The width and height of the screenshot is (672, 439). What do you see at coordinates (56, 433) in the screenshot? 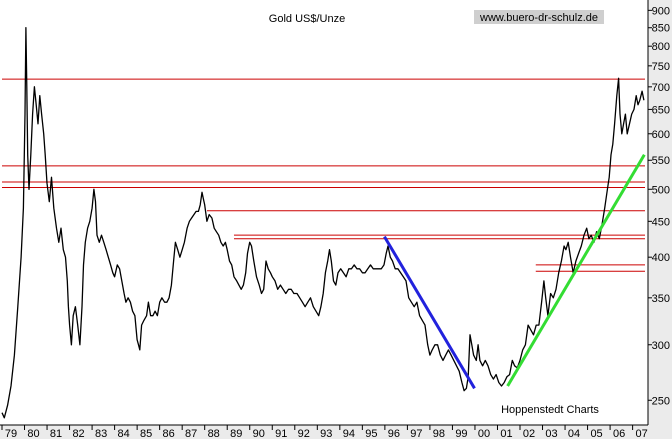
I see `x-tick-label: 81` at bounding box center [56, 433].